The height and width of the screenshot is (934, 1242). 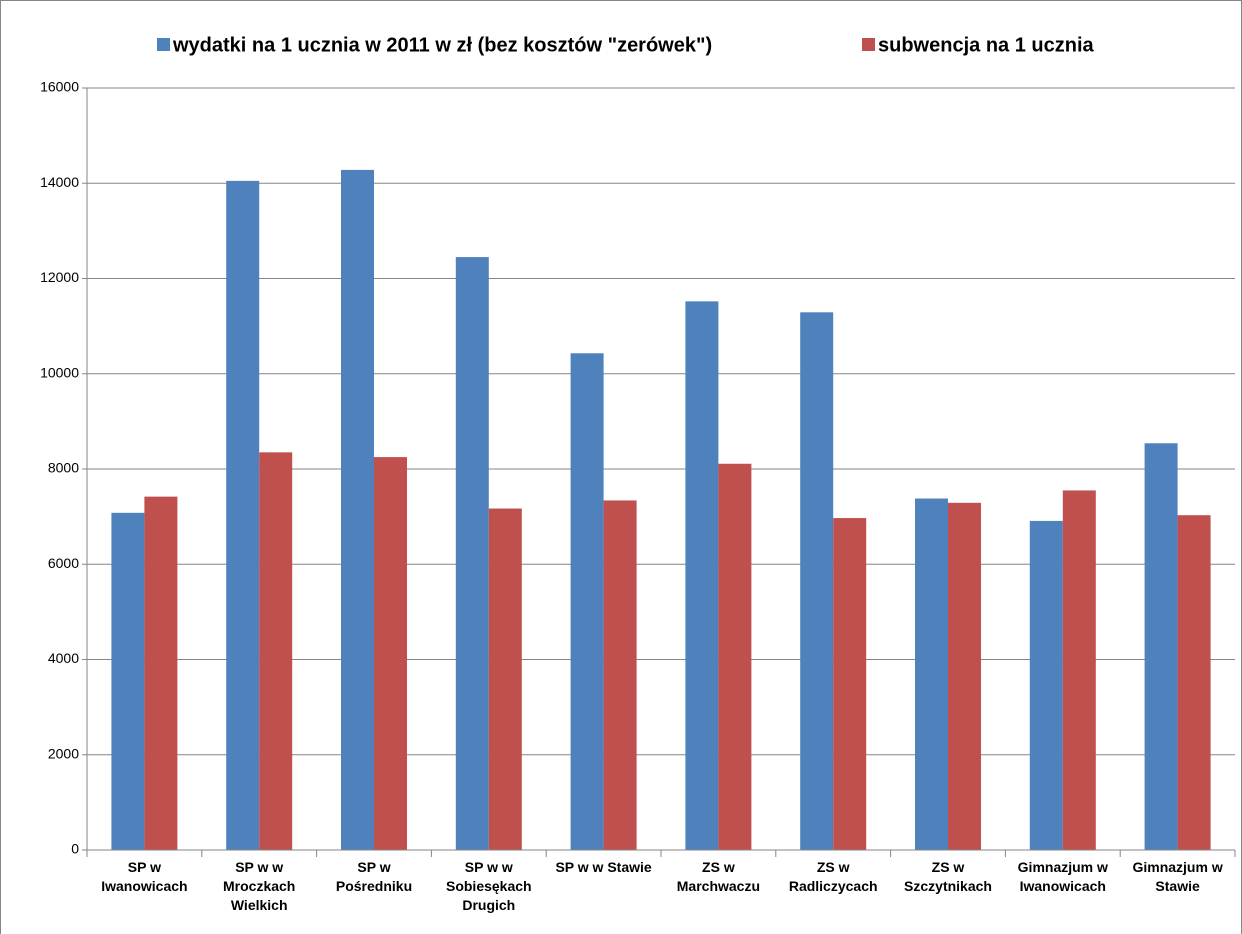 I want to click on y-tick-label: 12000, so click(x=59, y=277).